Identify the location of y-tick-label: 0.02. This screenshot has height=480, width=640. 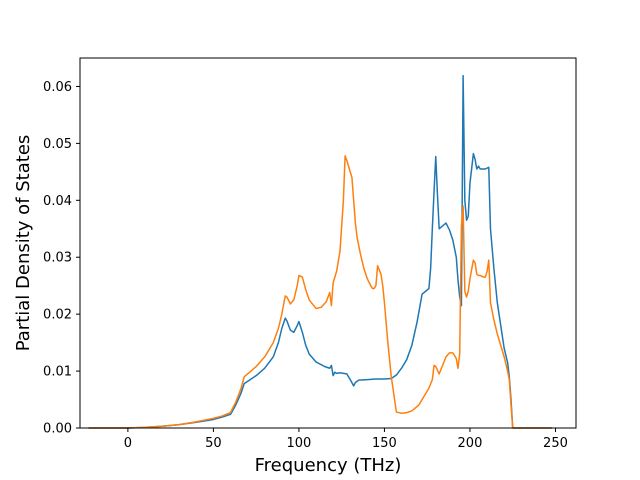
(57, 315).